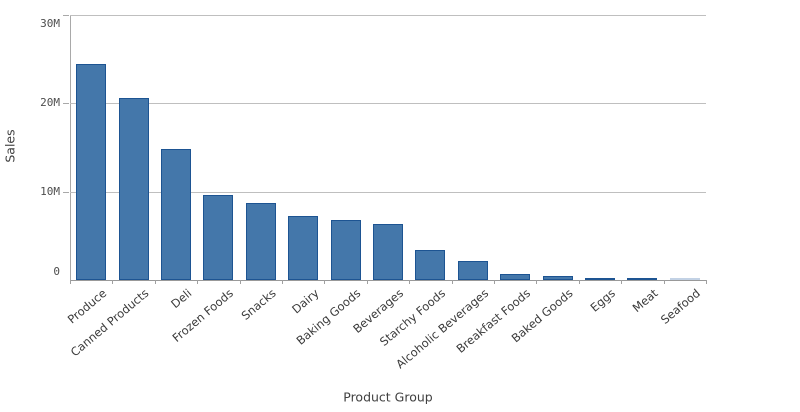 The height and width of the screenshot is (412, 800). Describe the element at coordinates (258, 304) in the screenshot. I see `x-category-label-snacks: Snacks` at that location.